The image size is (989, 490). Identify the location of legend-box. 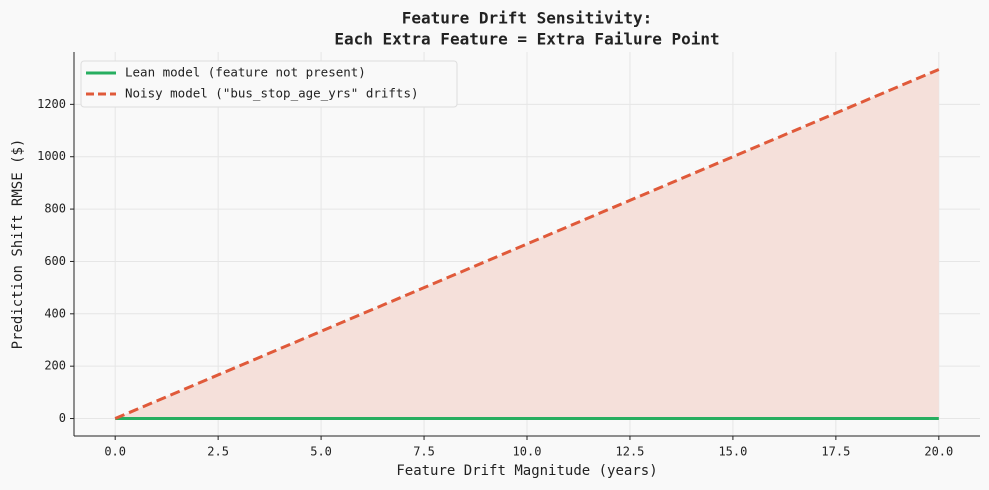
(269, 84).